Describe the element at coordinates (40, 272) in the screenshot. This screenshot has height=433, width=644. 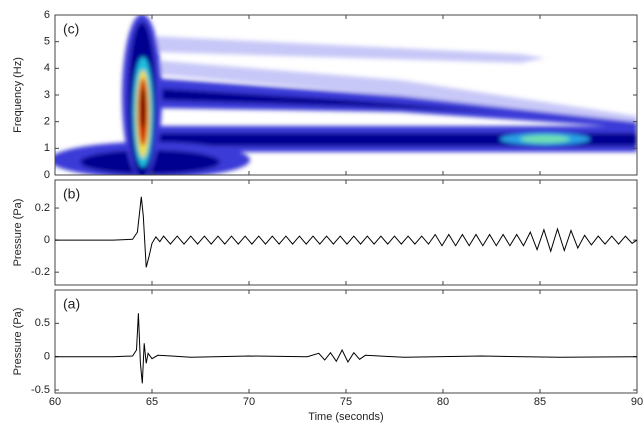
I see `y-tick-label: -0.2` at that location.